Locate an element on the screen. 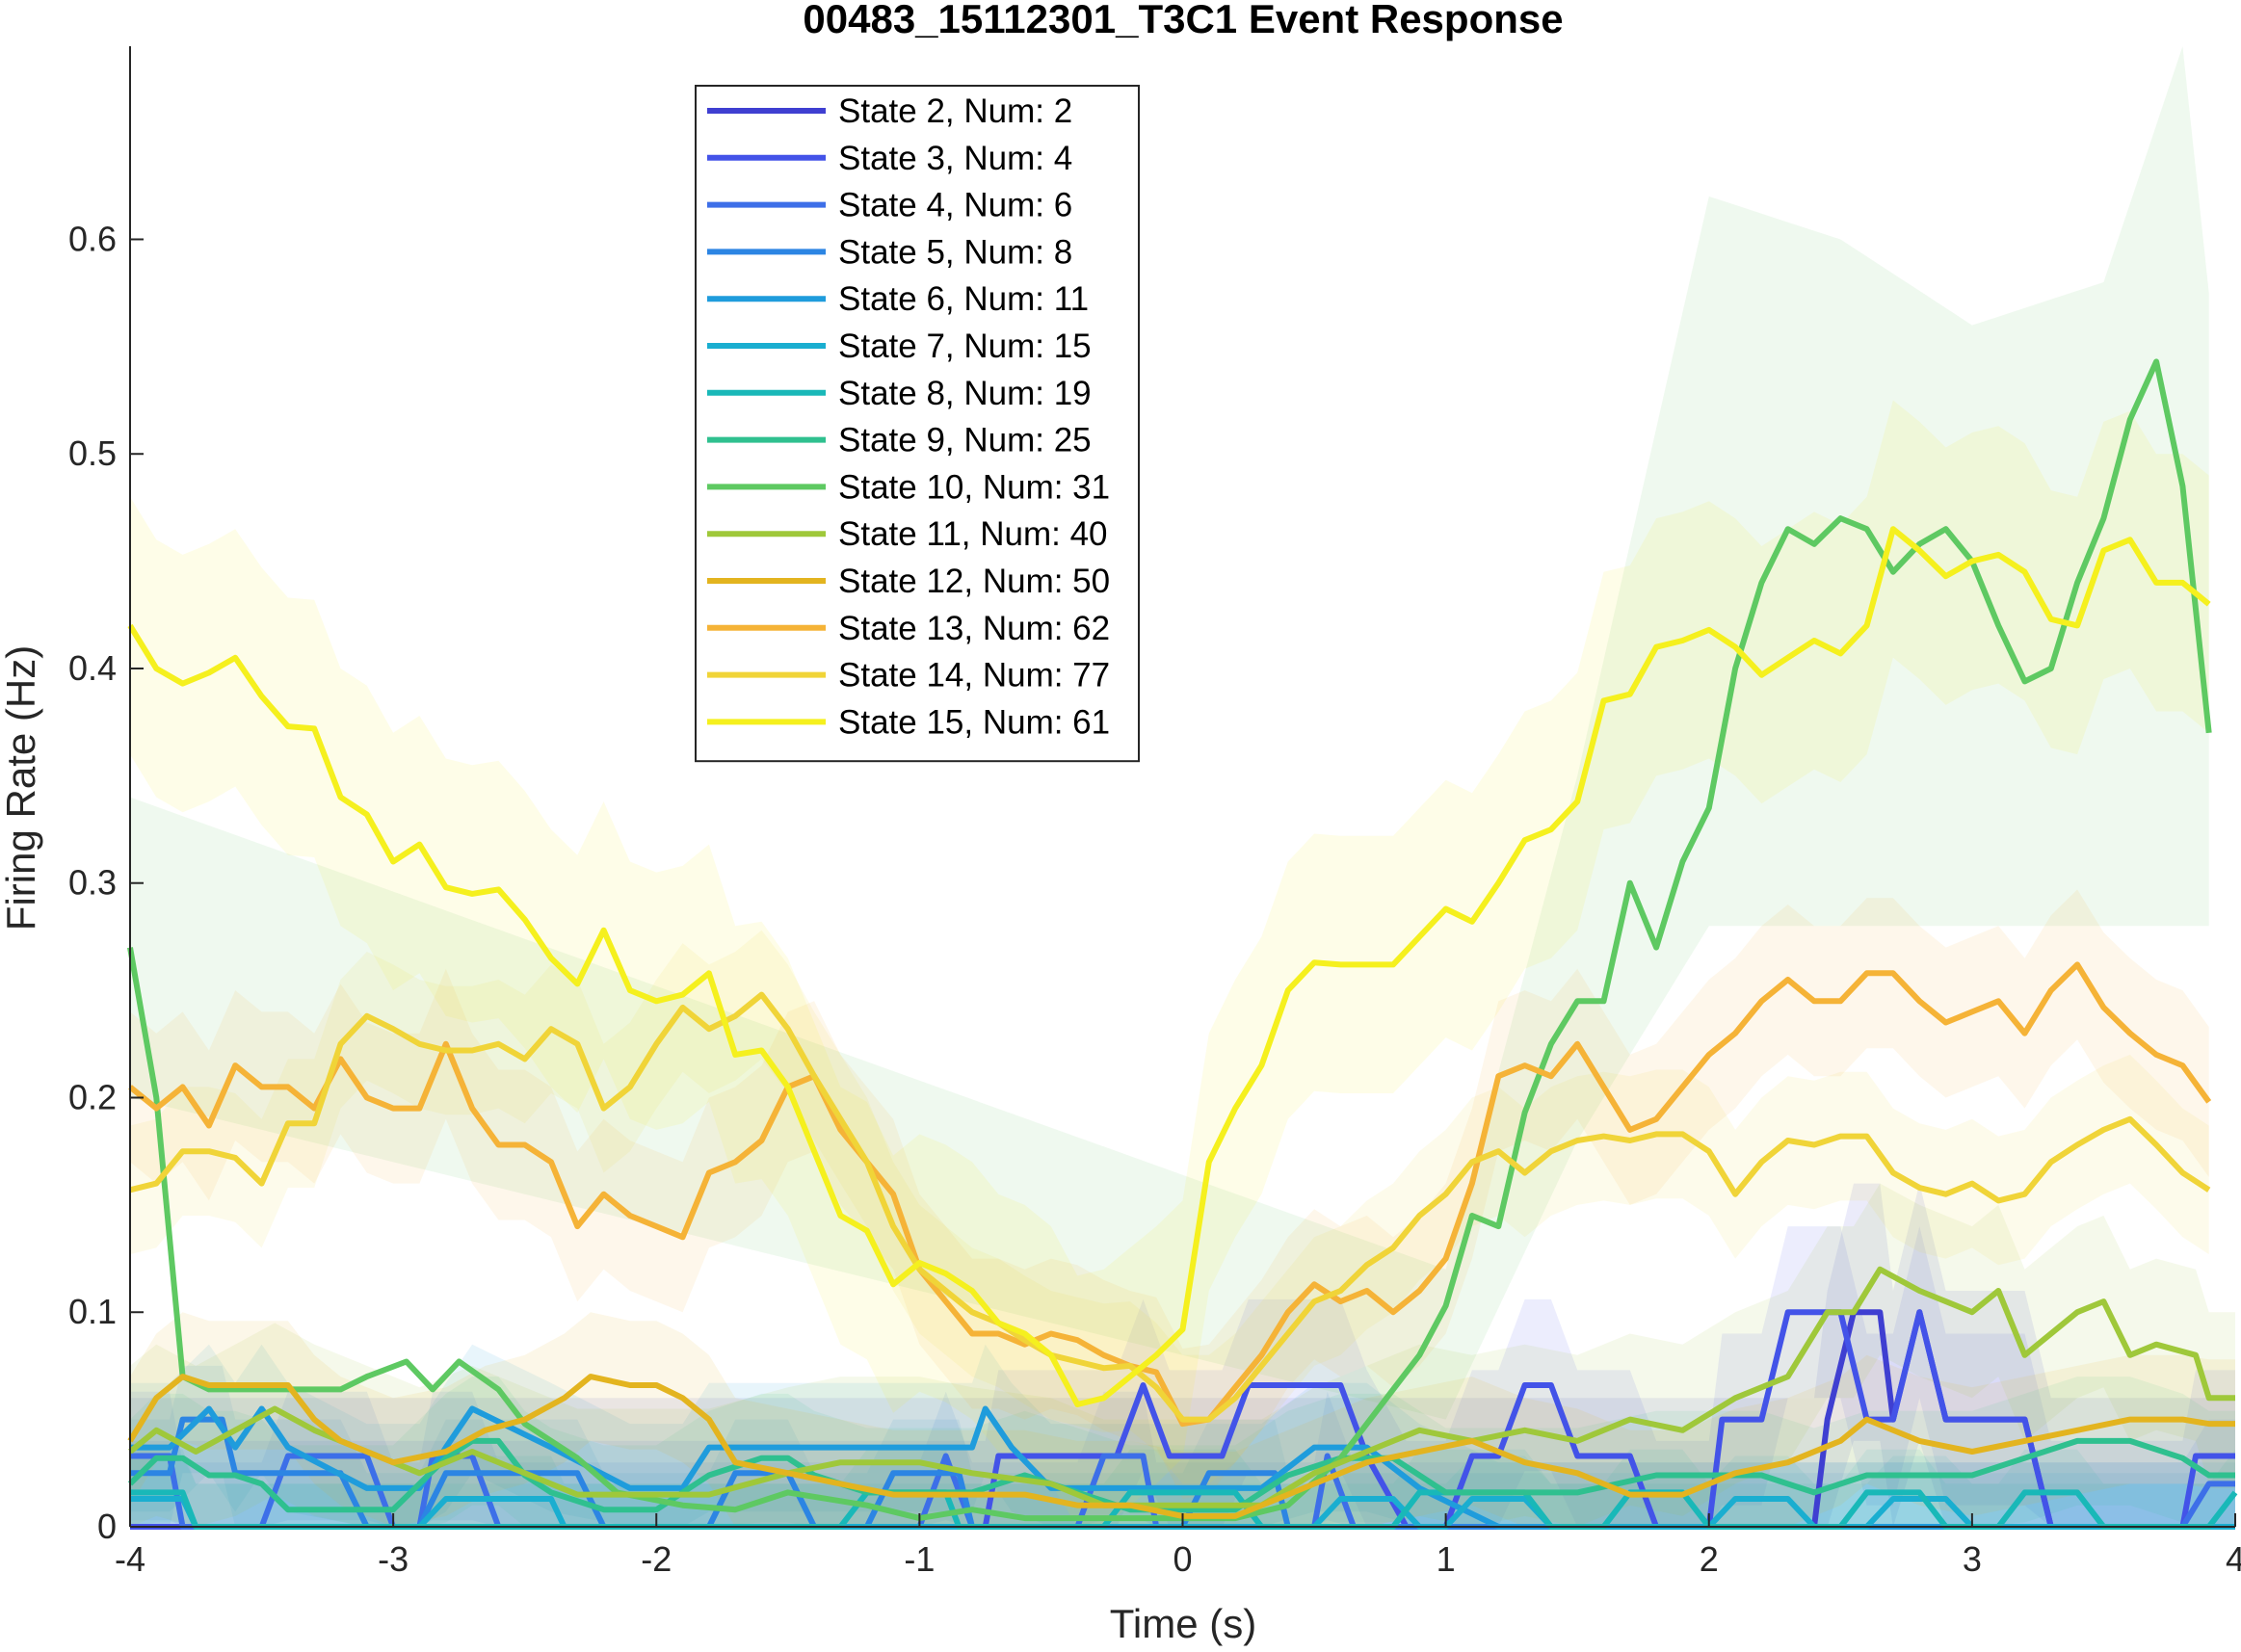 The image size is (2241, 1652). legend-entry-5: State 6, Num: 11 is located at coordinates (964, 299).